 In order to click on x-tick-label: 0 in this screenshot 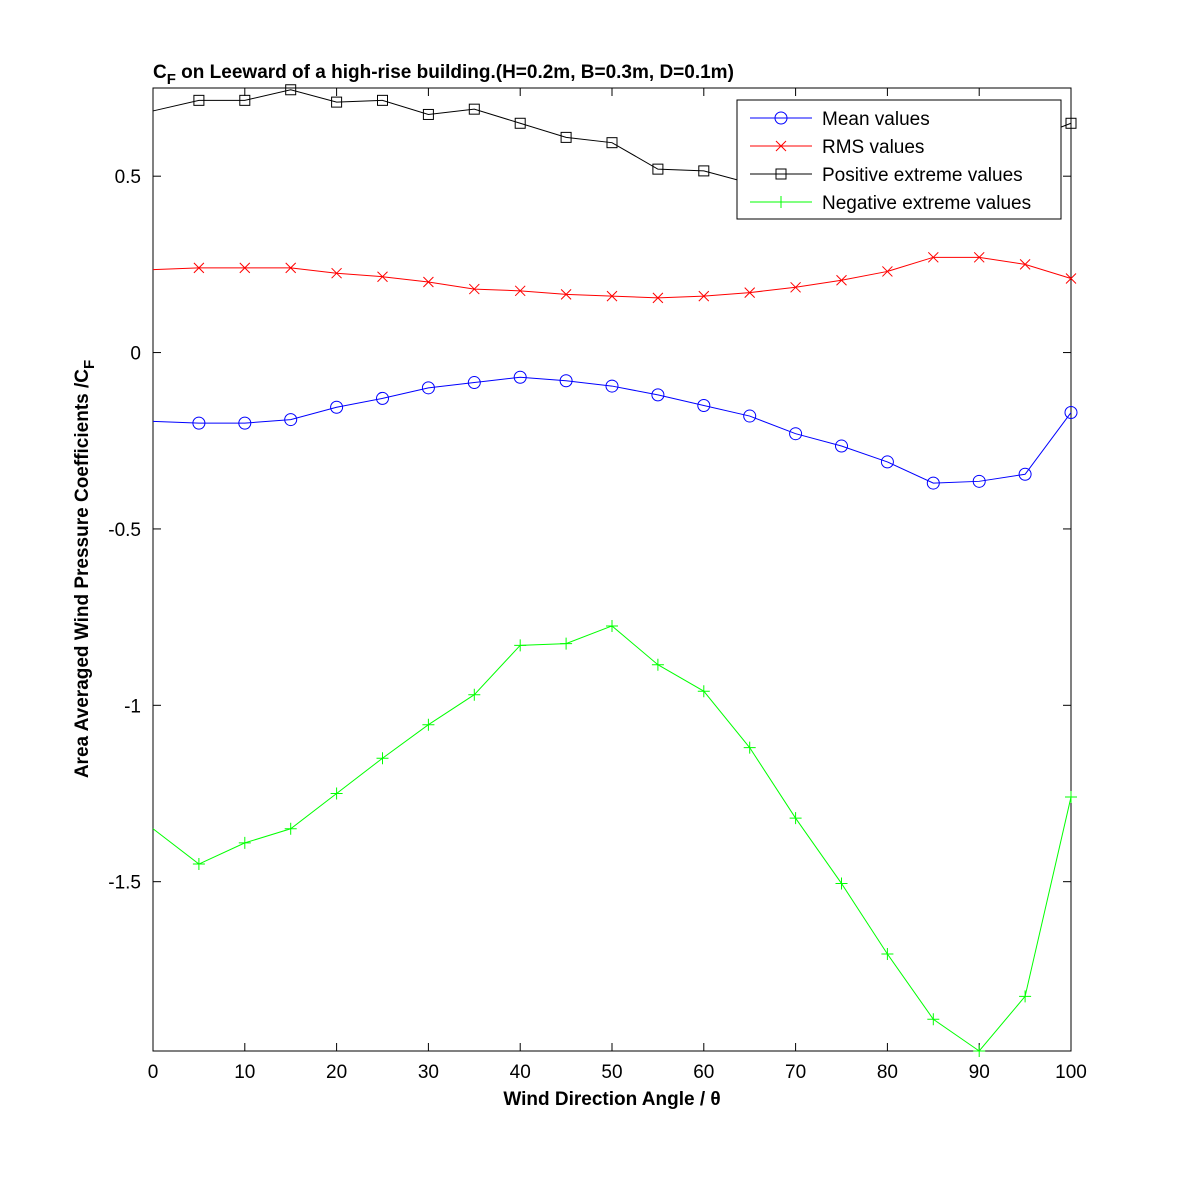, I will do `click(153, 1072)`.